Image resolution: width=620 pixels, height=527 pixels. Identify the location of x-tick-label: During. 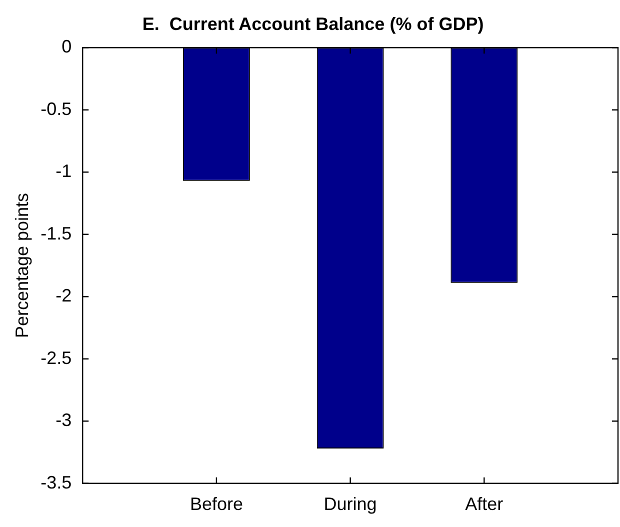
(350, 504).